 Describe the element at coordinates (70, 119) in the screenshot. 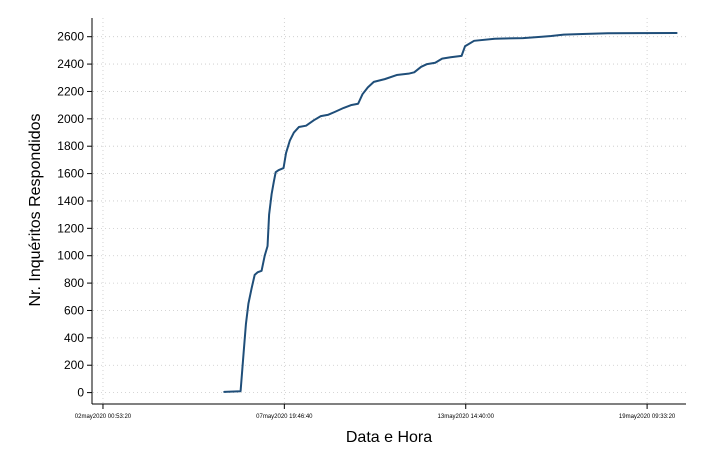

I see `y-tick-label: 2000` at that location.